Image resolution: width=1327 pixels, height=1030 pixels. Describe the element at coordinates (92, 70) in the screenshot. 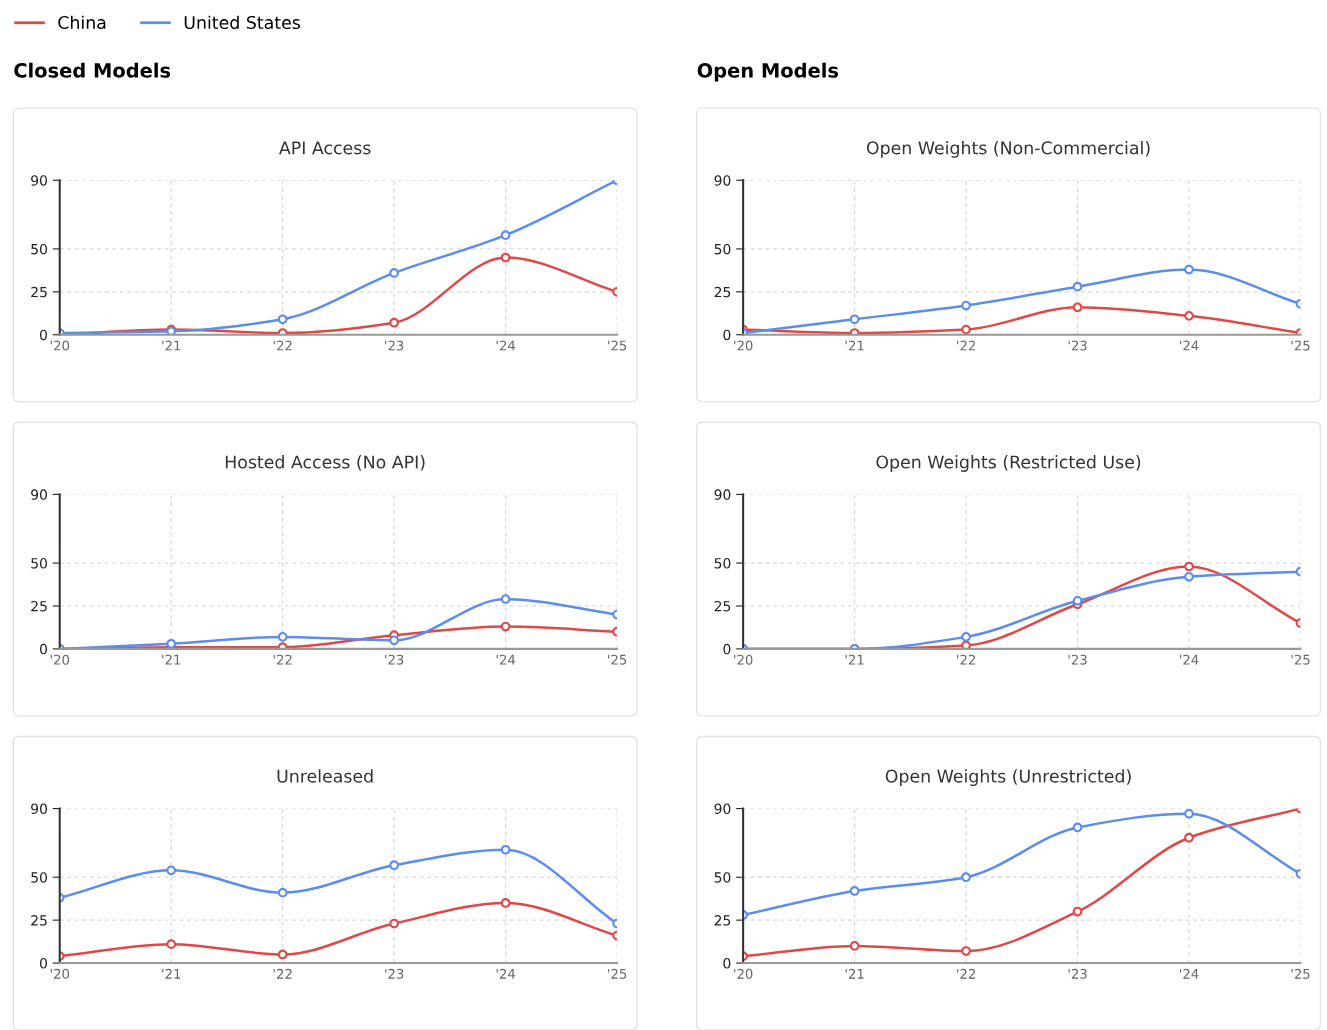

I see `text: Closed Models` at that location.